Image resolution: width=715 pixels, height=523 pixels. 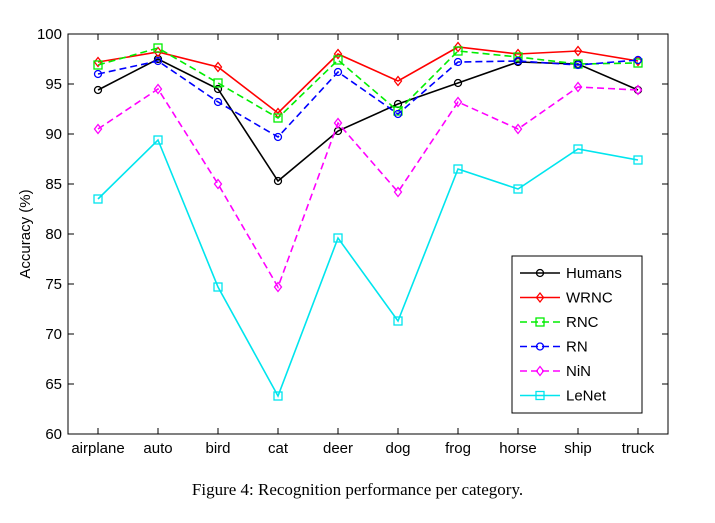 What do you see at coordinates (53, 384) in the screenshot?
I see `y-tick-label: 65` at bounding box center [53, 384].